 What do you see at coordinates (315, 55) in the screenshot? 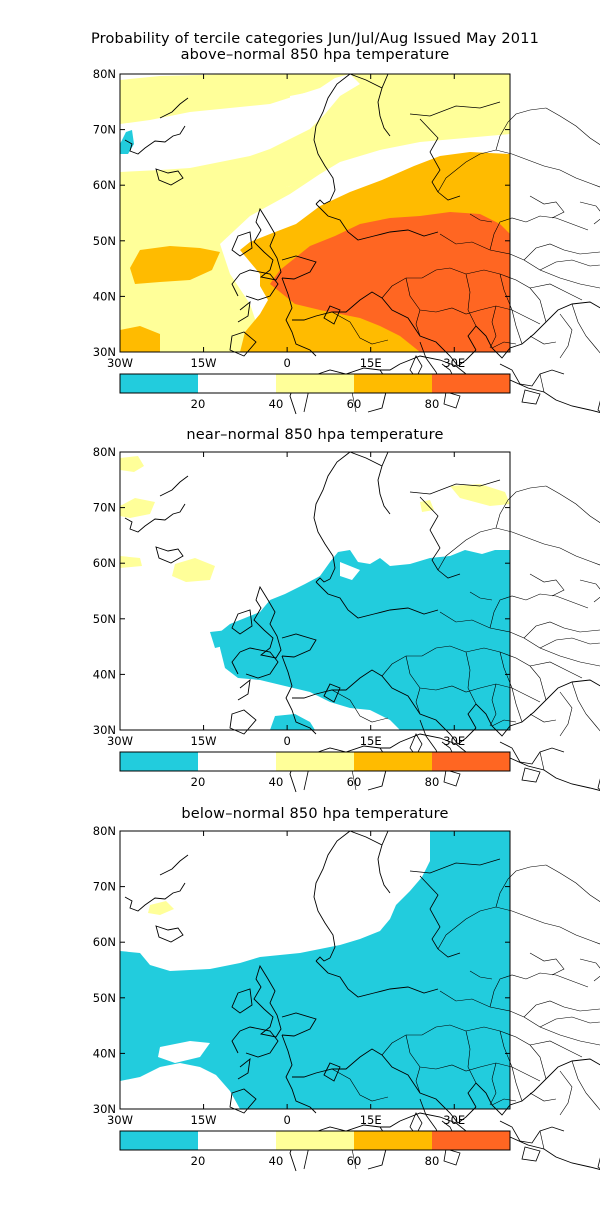
I see `panel-title-above: above–normal 850 hpa temperature` at bounding box center [315, 55].